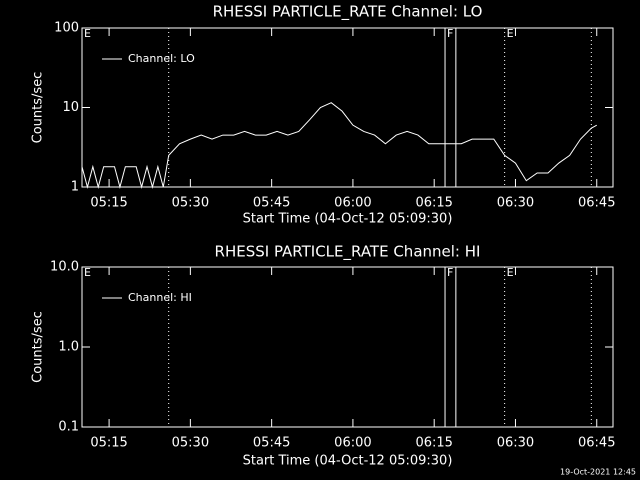 This screenshot has height=480, width=640. What do you see at coordinates (348, 12) in the screenshot?
I see `chart-title: RHESSI PARTICLE_RATE Channel: LO` at bounding box center [348, 12].